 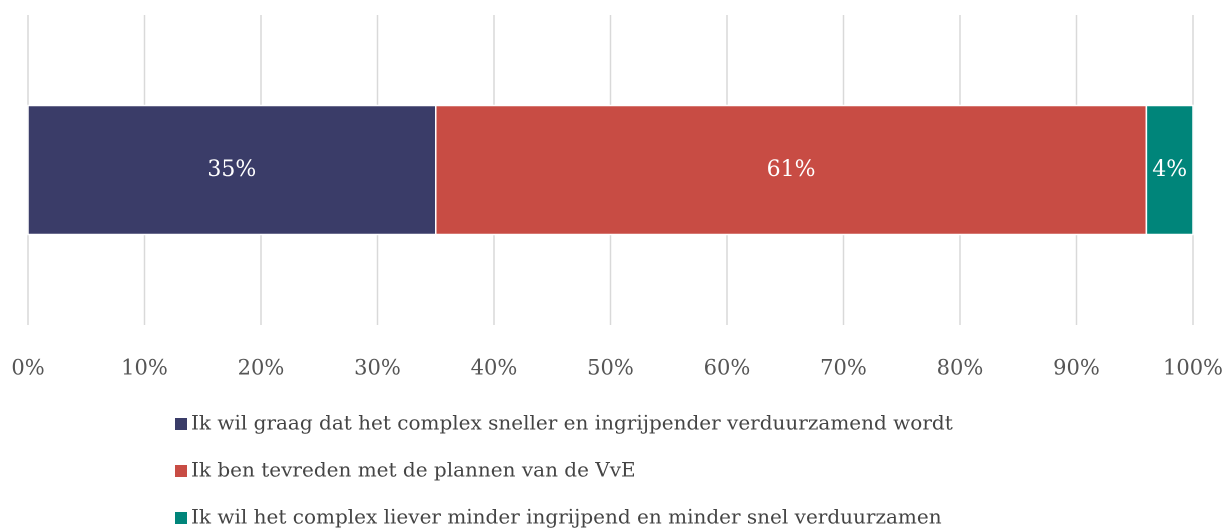 I want to click on x-tick-label: 60%, so click(x=727, y=368).